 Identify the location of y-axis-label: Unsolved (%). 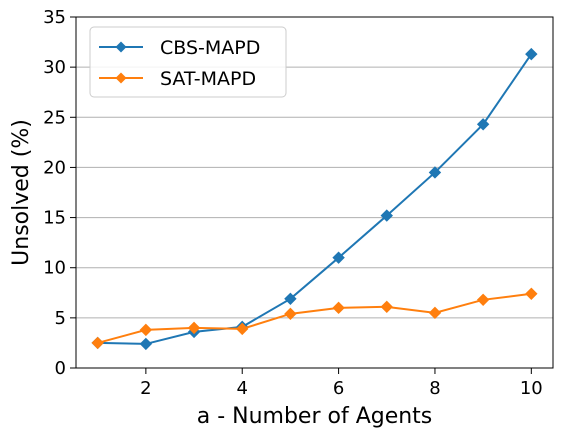
(21, 192).